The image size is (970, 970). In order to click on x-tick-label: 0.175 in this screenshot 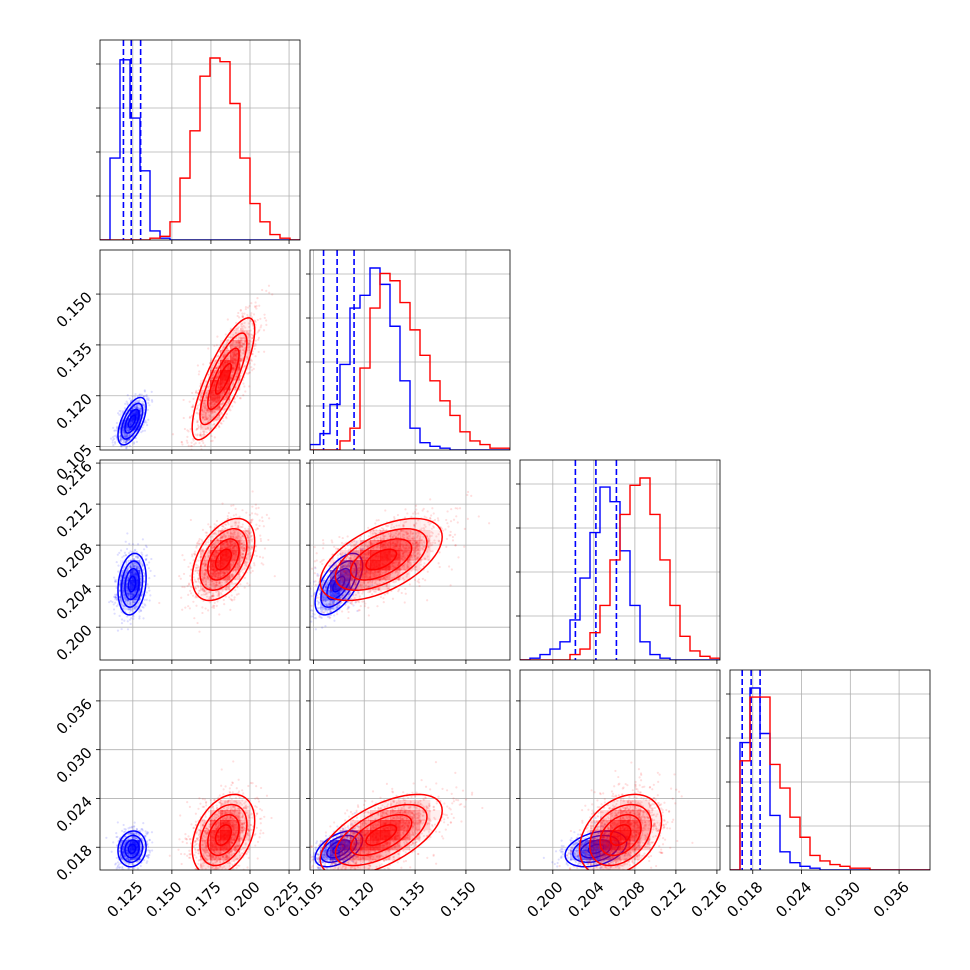, I will do `click(203, 899)`.